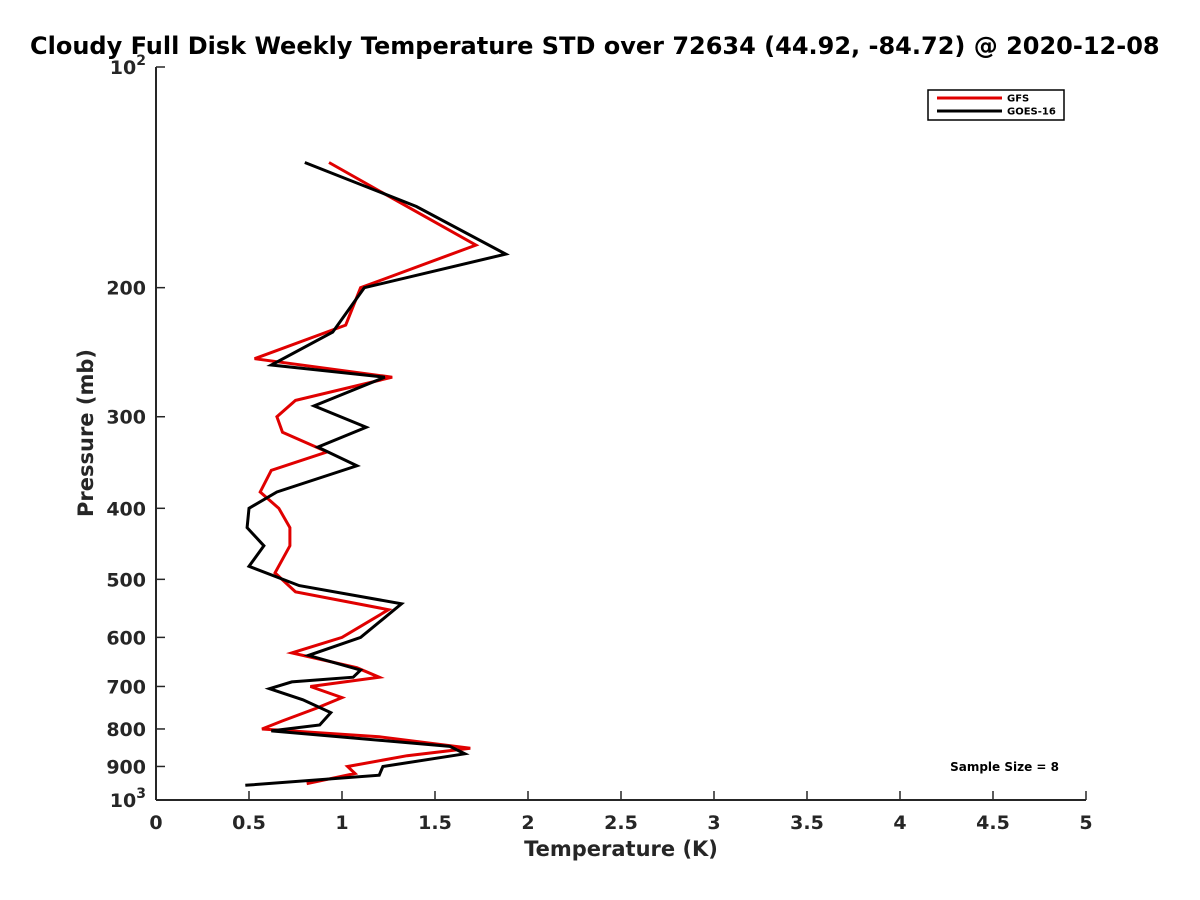 The width and height of the screenshot is (1200, 900). I want to click on legend-label: GFS, so click(1018, 99).